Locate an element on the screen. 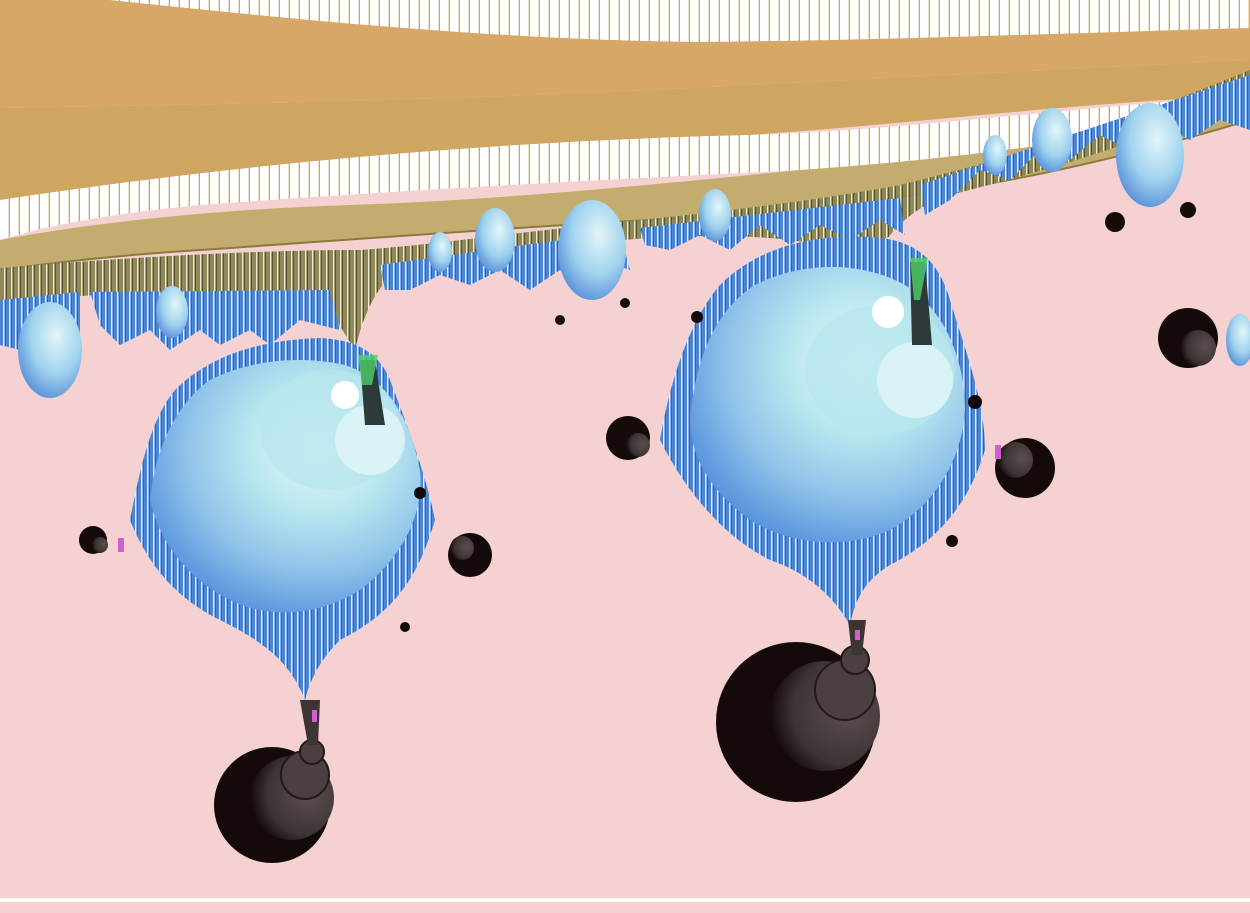 The width and height of the screenshot is (1250, 913). bottom-line is located at coordinates (625, 900).